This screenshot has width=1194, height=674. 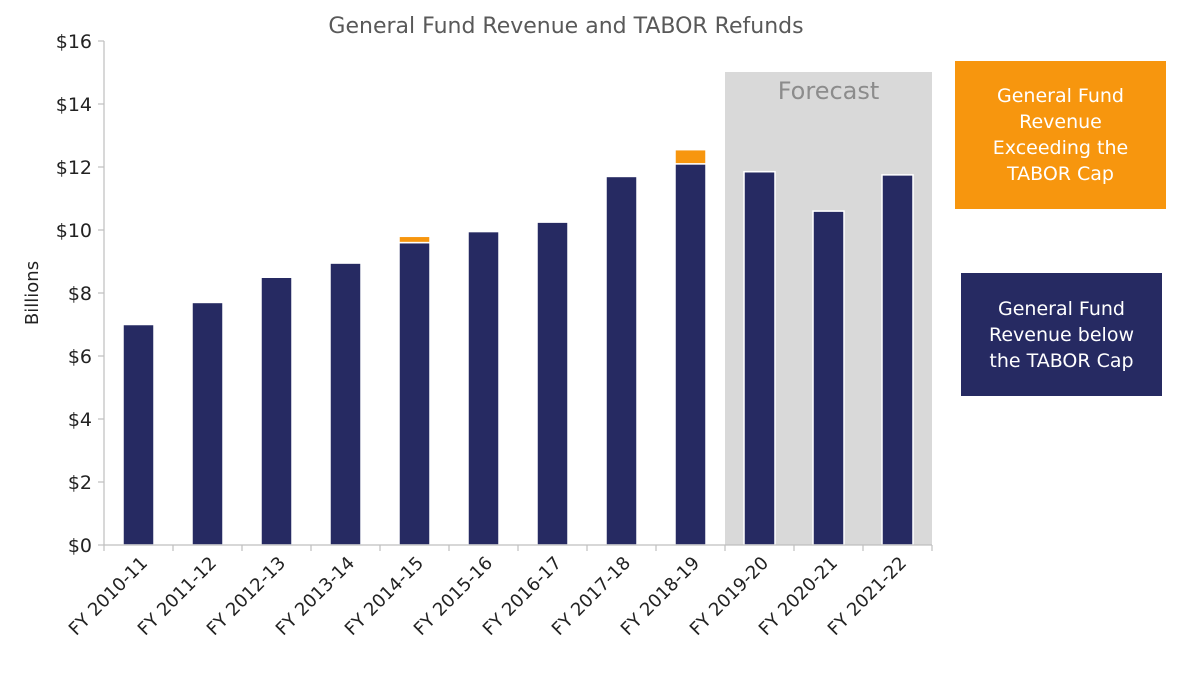 What do you see at coordinates (80, 294) in the screenshot?
I see `y-tick-label: $8` at bounding box center [80, 294].